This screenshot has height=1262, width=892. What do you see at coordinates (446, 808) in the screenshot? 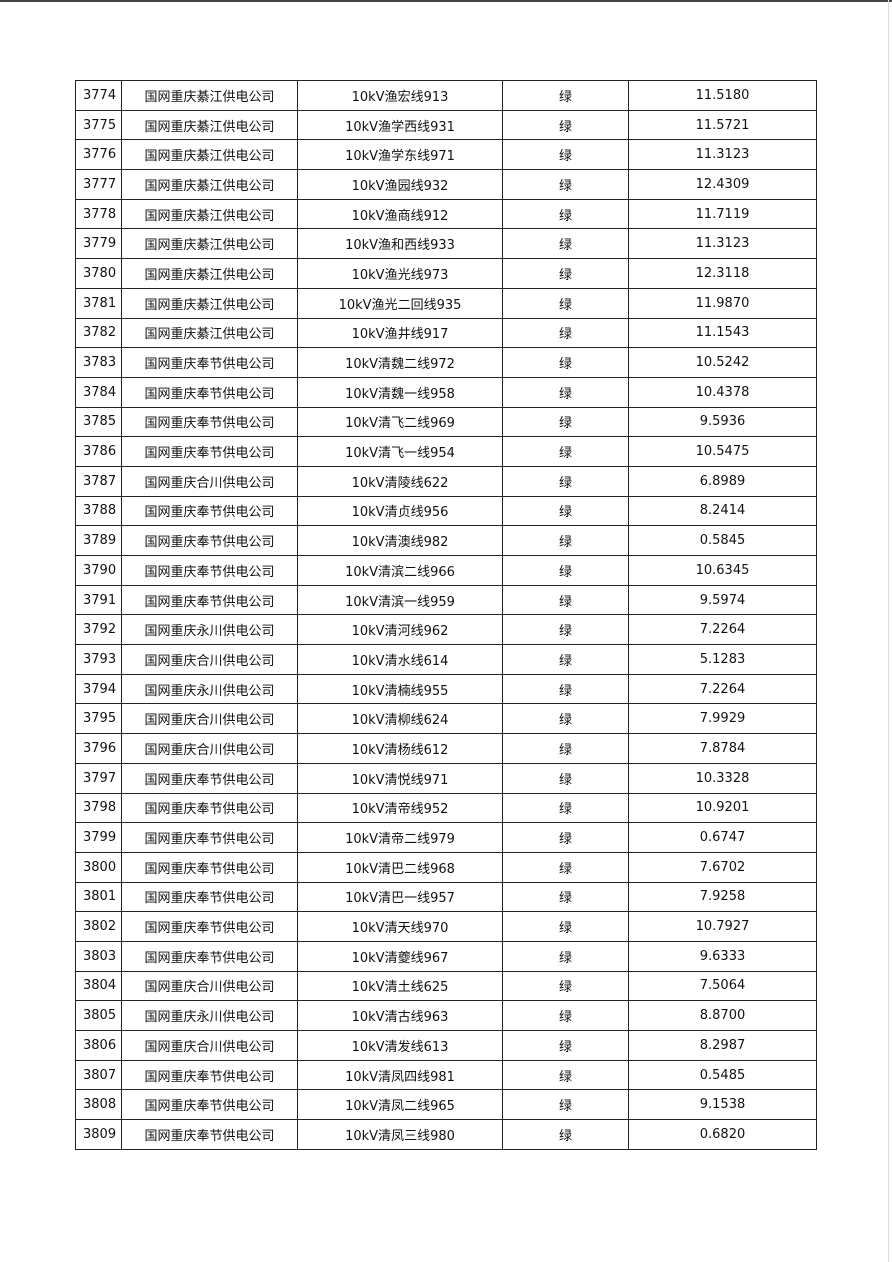
I see `table-row: 3798 国网重庆奉节供电公司 10kV清帝线952 绿 10.9201` at bounding box center [446, 808].